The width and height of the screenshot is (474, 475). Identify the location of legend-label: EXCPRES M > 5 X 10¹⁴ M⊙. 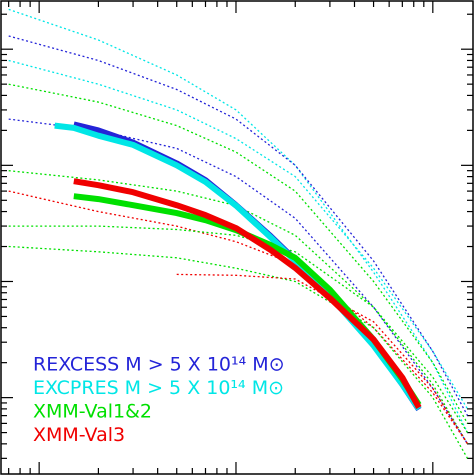
(158, 388).